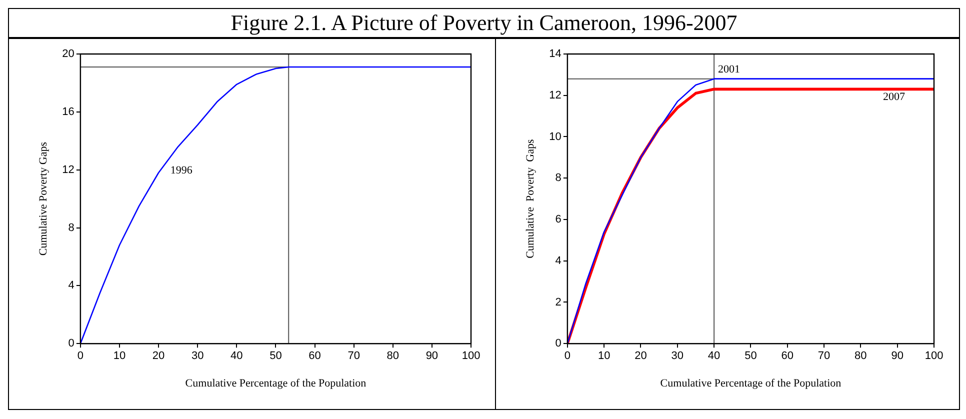 This screenshot has width=966, height=419. Describe the element at coordinates (894, 97) in the screenshot. I see `annotation: 2007` at that location.